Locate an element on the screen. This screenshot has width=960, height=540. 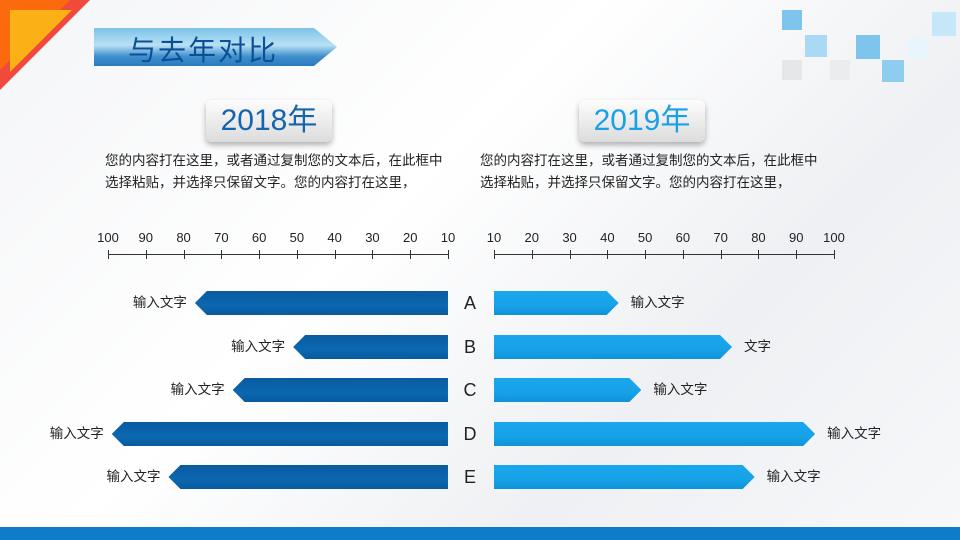
left-tick-label: 50 is located at coordinates (297, 237).